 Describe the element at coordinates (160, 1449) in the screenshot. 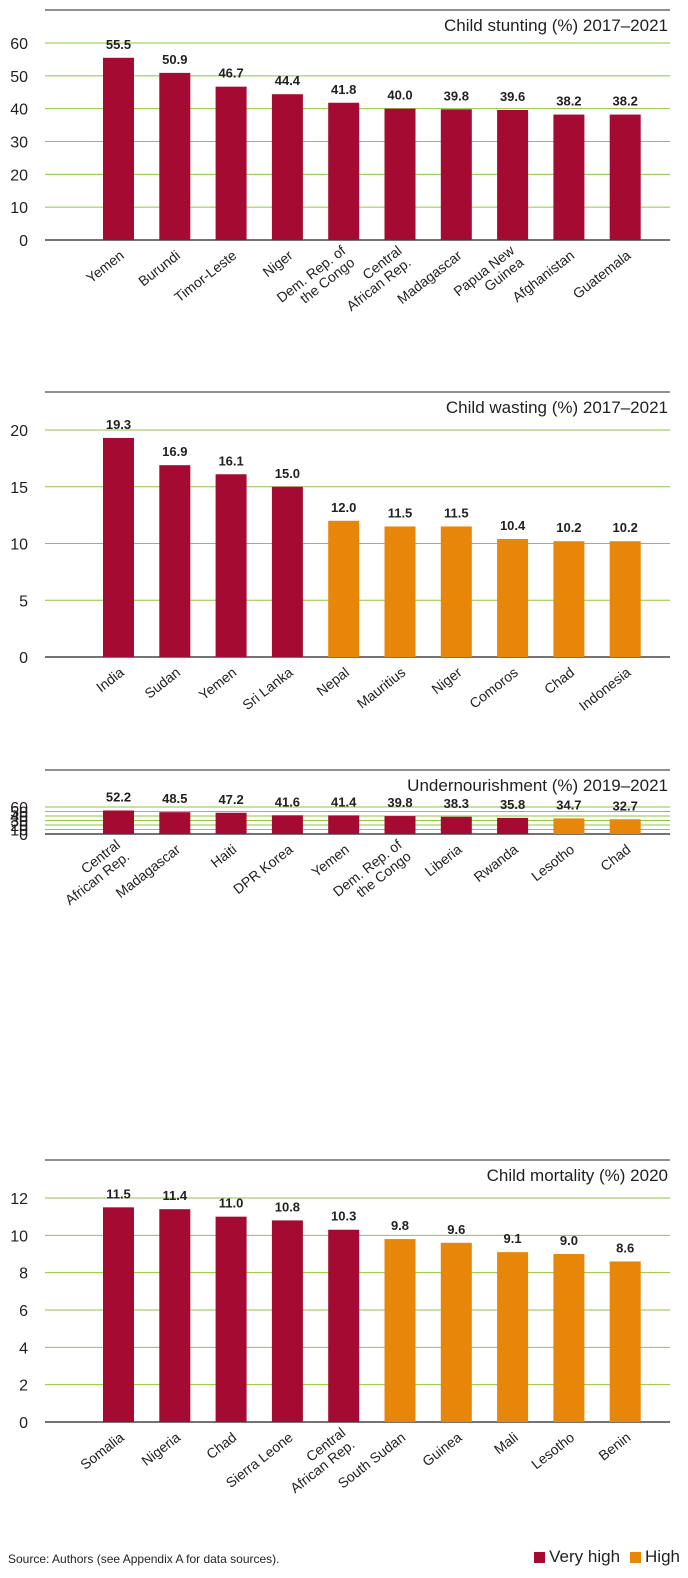

I see `category-label: Nigeria` at that location.